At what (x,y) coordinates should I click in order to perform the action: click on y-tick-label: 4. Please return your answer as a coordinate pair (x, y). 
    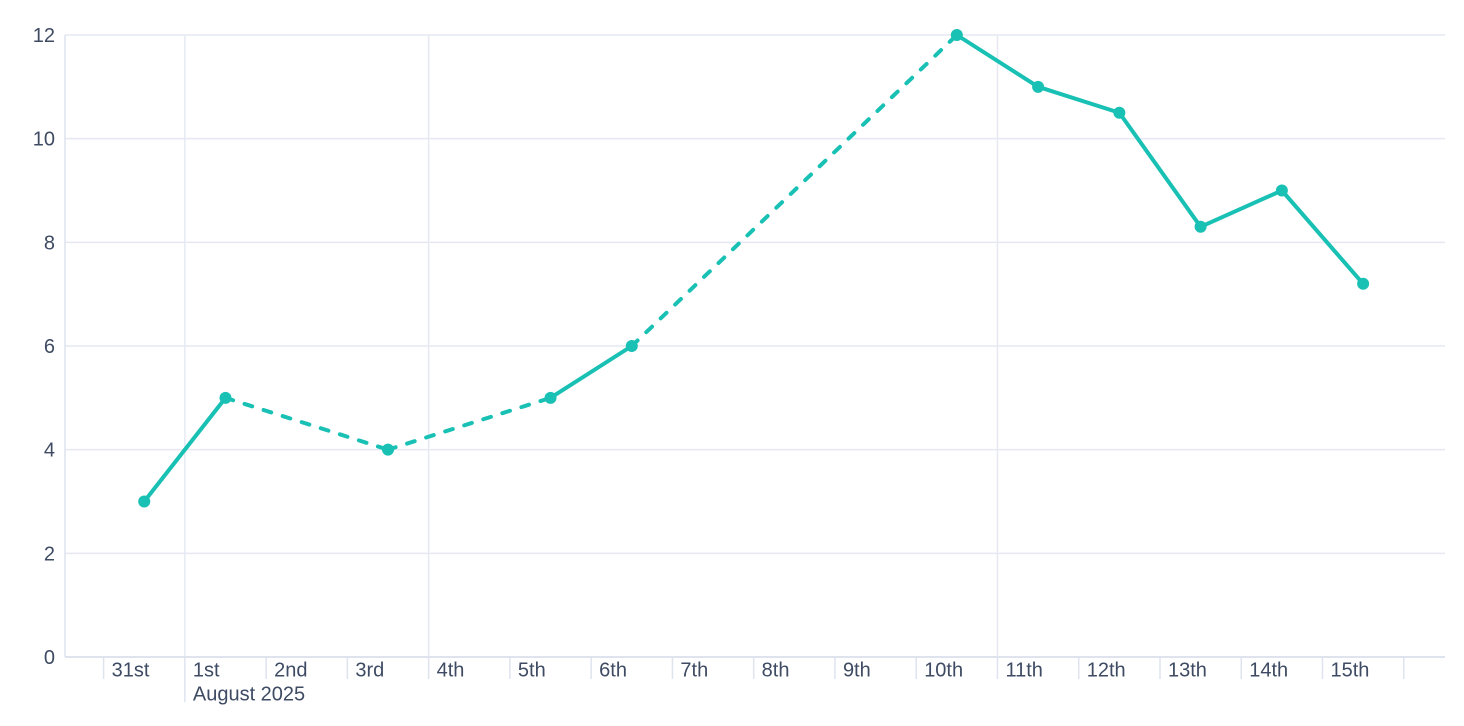
    Looking at the image, I should click on (49, 451).